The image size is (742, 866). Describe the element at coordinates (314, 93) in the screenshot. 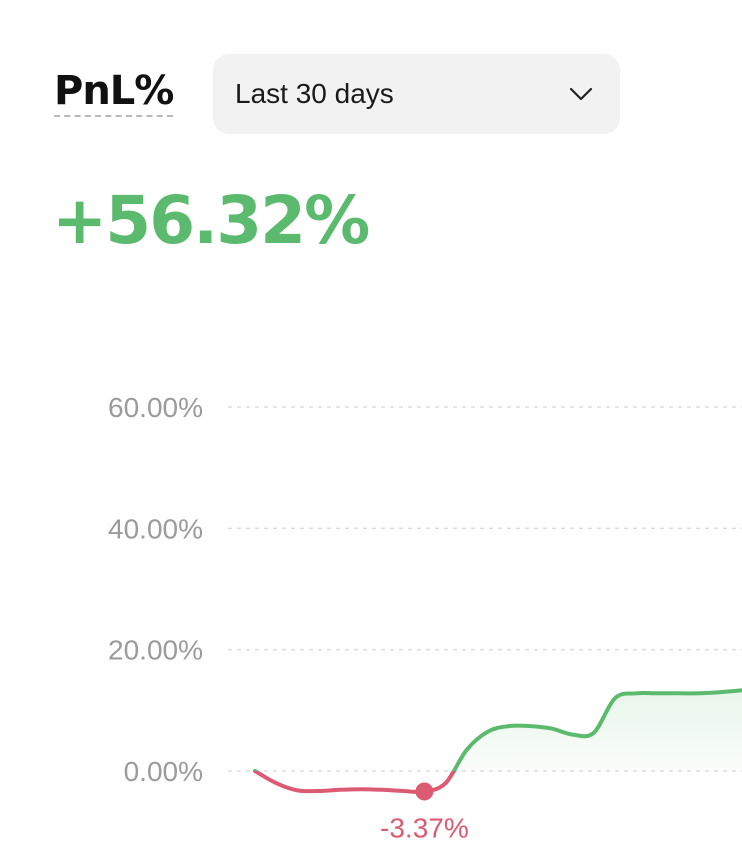

I see `date-range-value: Last 30 days` at that location.